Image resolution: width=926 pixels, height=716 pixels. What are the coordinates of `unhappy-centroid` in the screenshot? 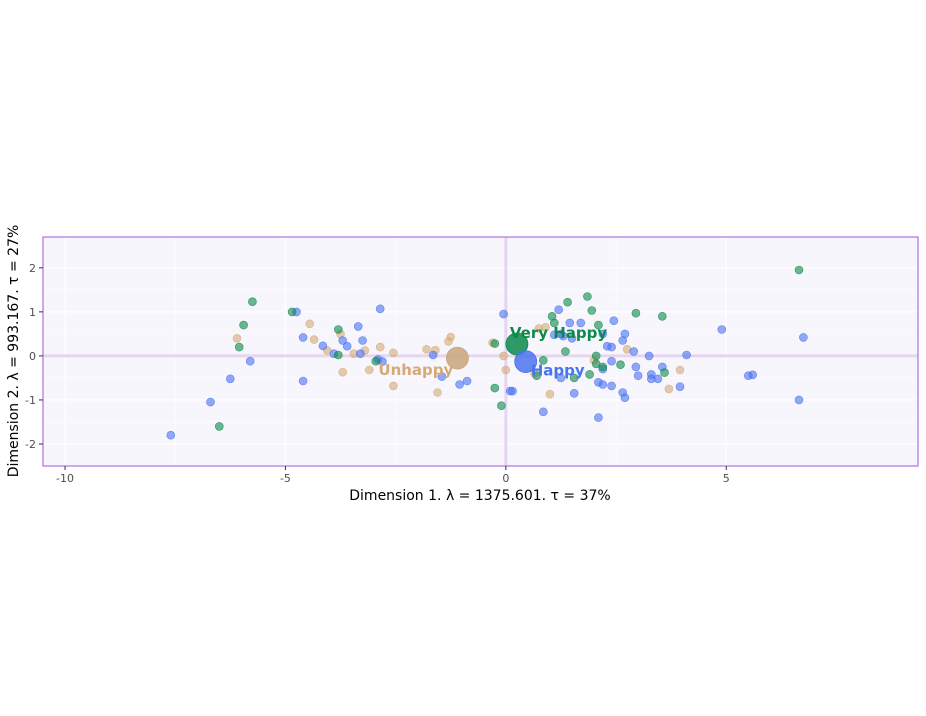 It's located at (457, 358).